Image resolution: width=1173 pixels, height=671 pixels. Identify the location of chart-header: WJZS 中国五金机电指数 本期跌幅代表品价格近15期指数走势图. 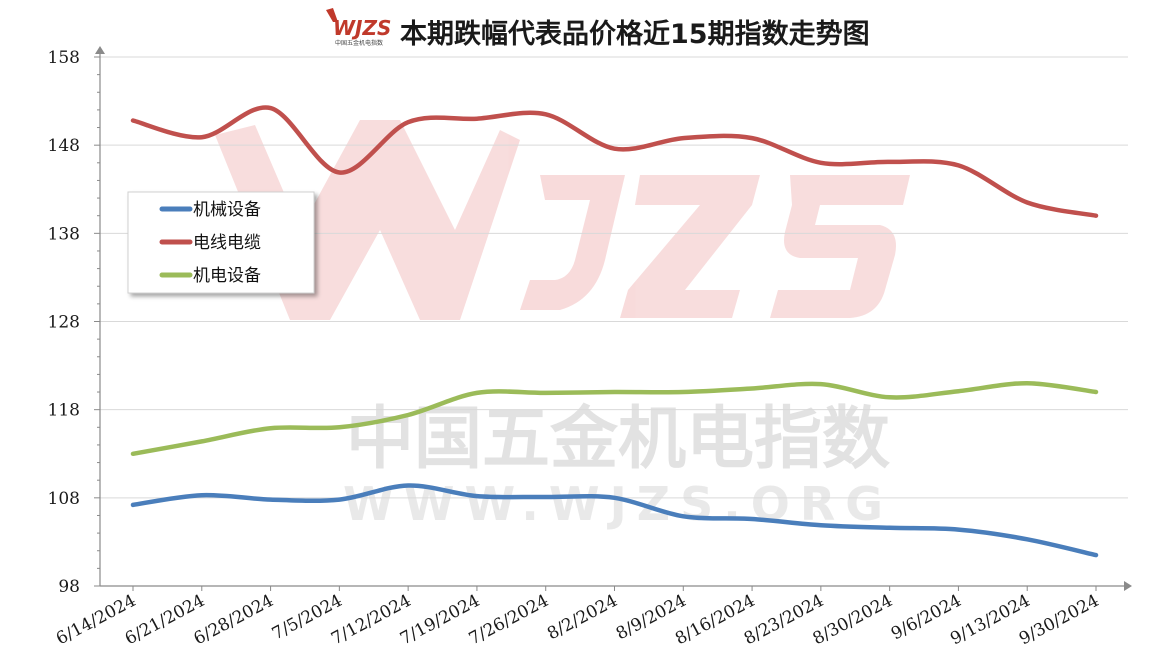
(598, 29).